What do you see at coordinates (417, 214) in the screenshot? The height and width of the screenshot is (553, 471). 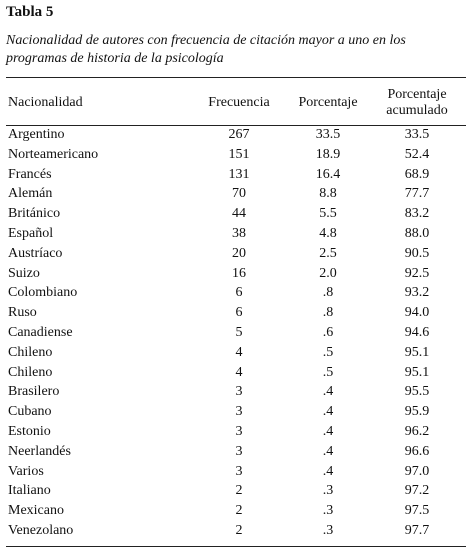 I see `table-cell: 83.2` at bounding box center [417, 214].